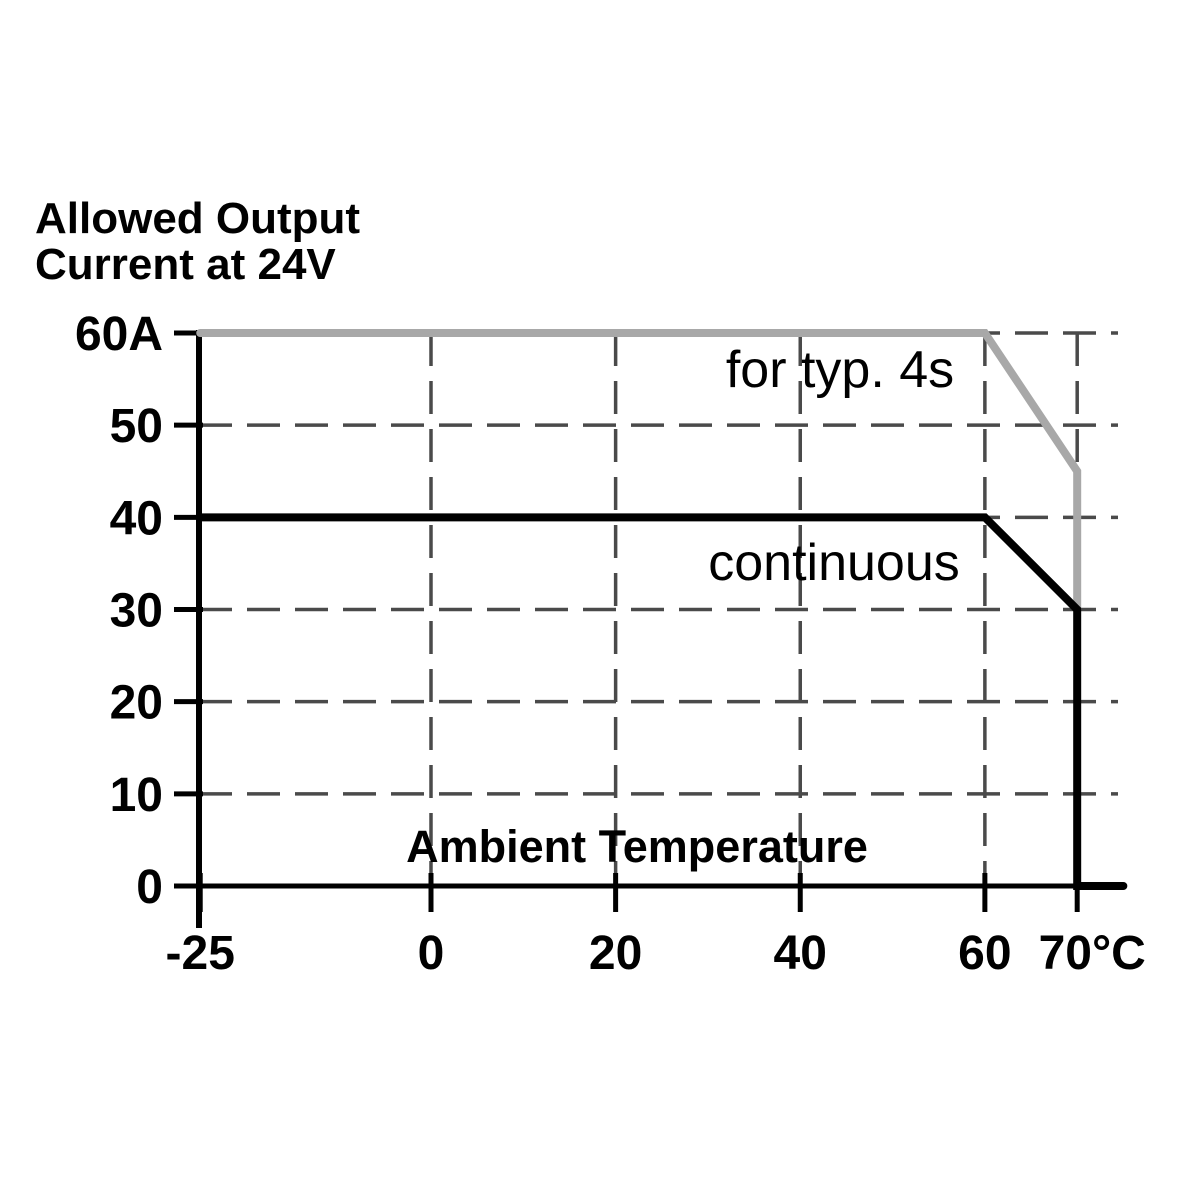 This screenshot has width=1181, height=1181. Describe the element at coordinates (197, 218) in the screenshot. I see `chart-title-line-1: Allowed Output` at that location.